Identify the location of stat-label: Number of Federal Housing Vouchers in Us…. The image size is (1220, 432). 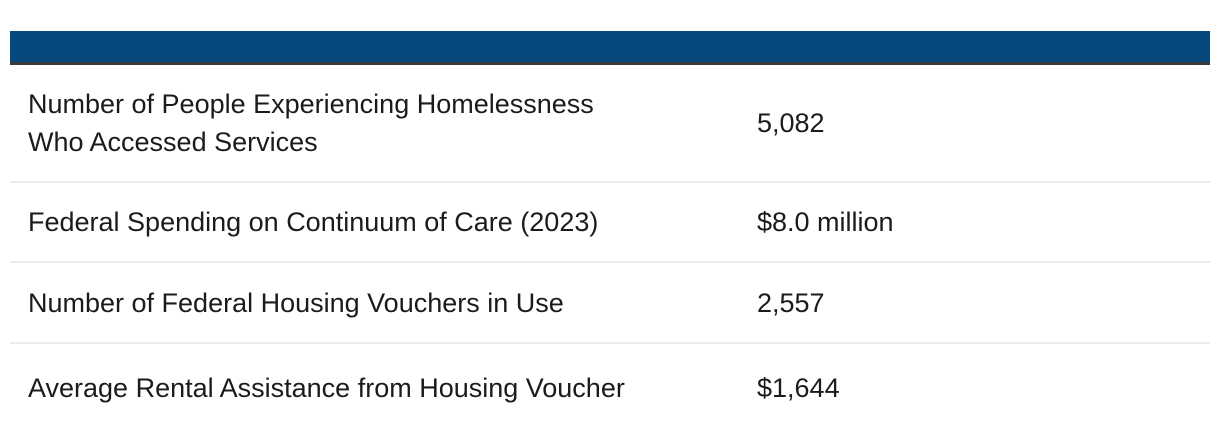
(296, 302).